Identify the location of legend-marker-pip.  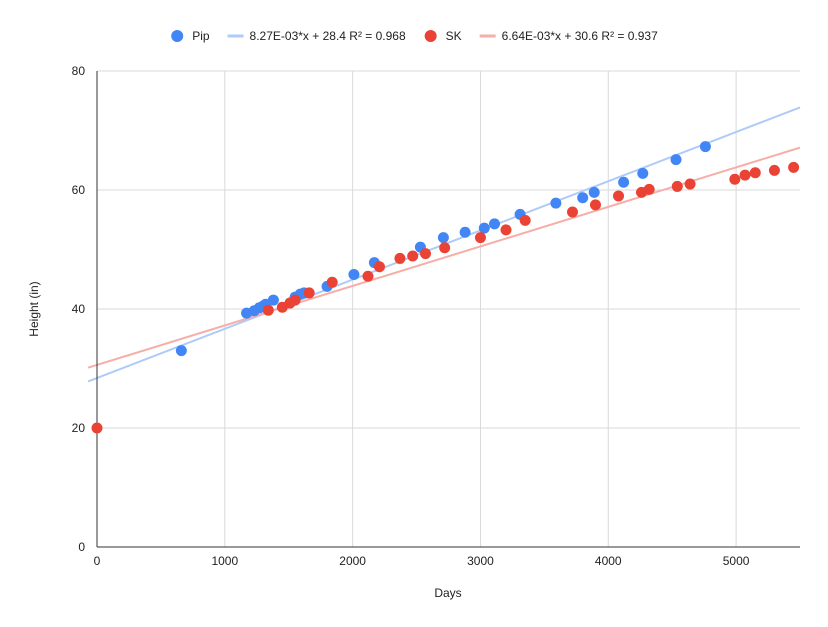
(177, 36).